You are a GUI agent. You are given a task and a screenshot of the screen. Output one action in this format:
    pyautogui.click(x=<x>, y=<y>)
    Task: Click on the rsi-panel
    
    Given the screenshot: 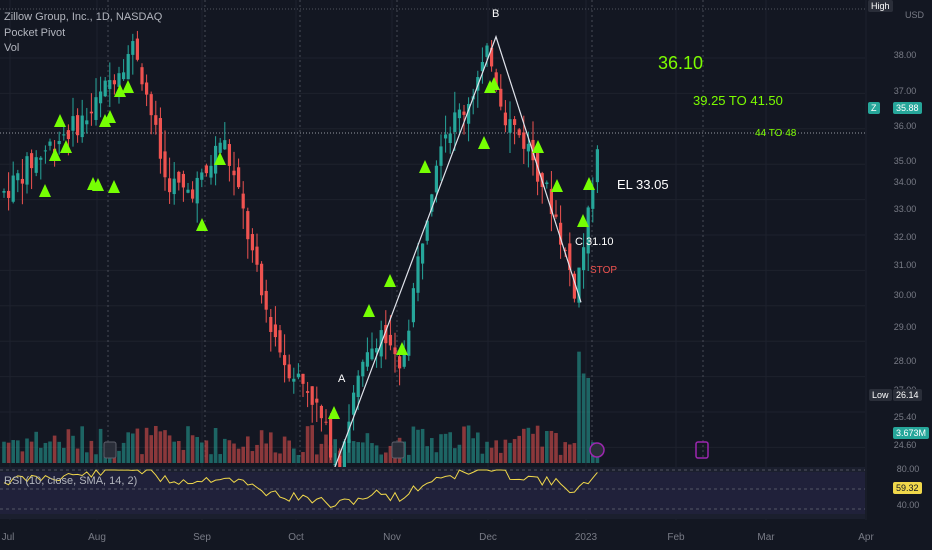 What is the action you would take?
    pyautogui.click(x=432, y=493)
    